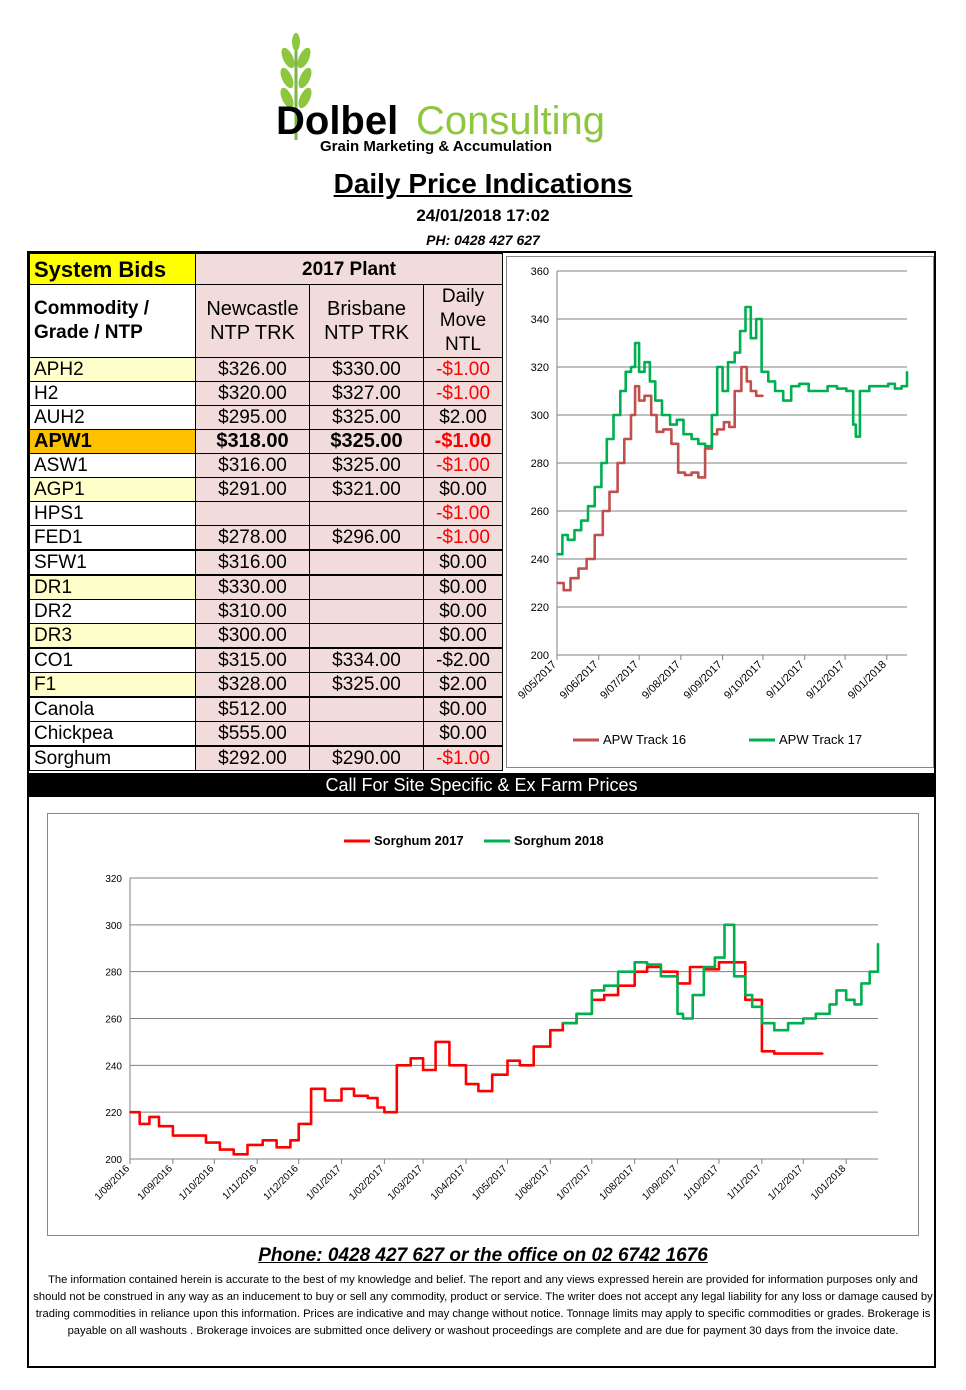  What do you see at coordinates (559, 840) in the screenshot?
I see `legend-label: Sorghum 2018` at bounding box center [559, 840].